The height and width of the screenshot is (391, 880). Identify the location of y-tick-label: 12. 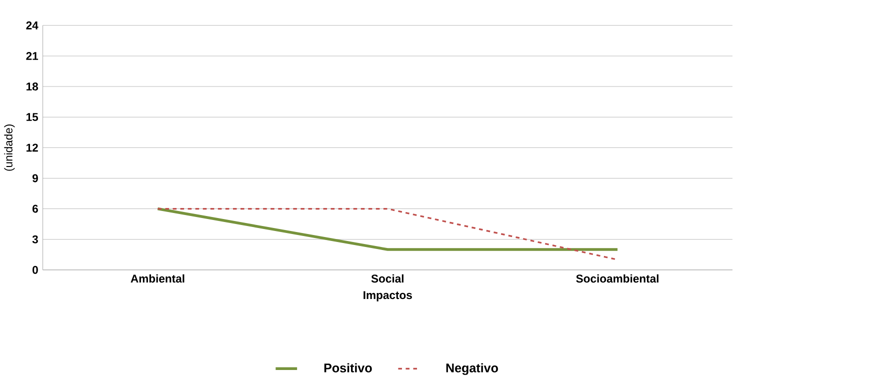
(32, 148).